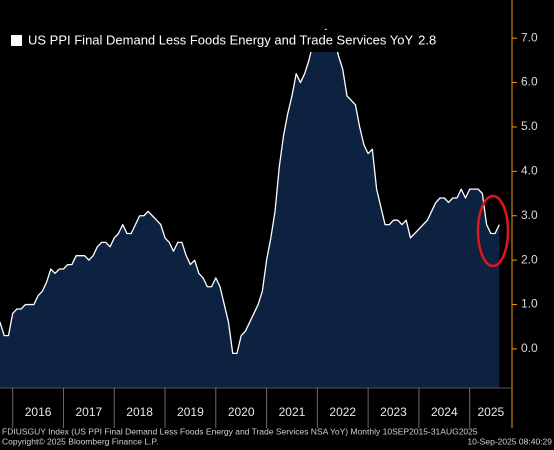  What do you see at coordinates (241, 412) in the screenshot?
I see `x-tick-label: 2020` at bounding box center [241, 412].